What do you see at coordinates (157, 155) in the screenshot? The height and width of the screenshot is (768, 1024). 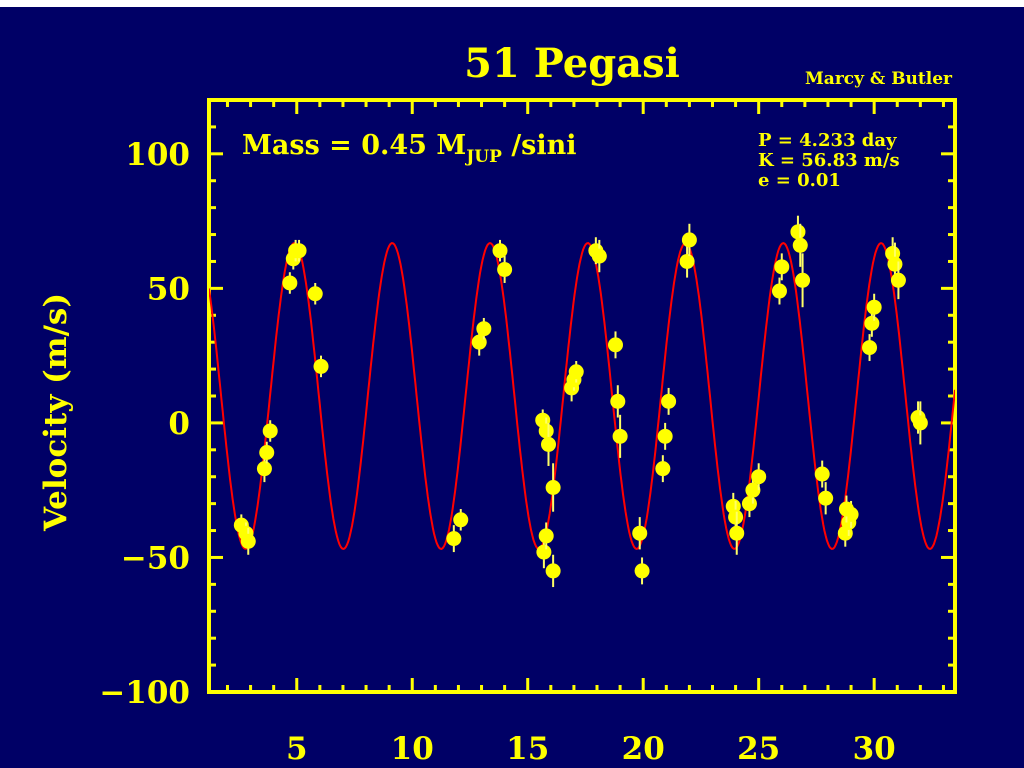 I see `y-tick-label: 100` at bounding box center [157, 155].